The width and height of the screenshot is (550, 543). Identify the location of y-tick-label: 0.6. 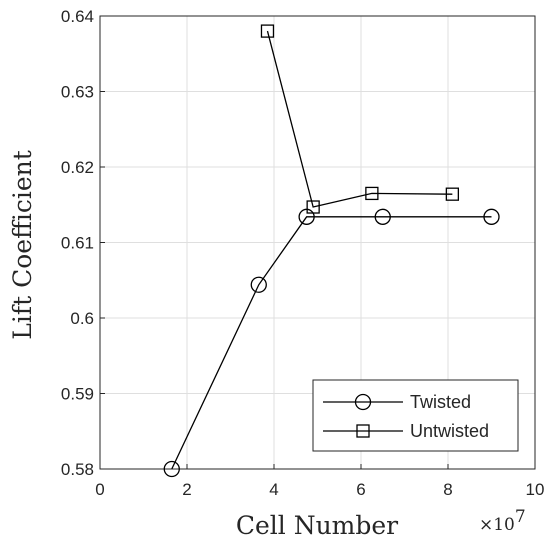
(82, 318).